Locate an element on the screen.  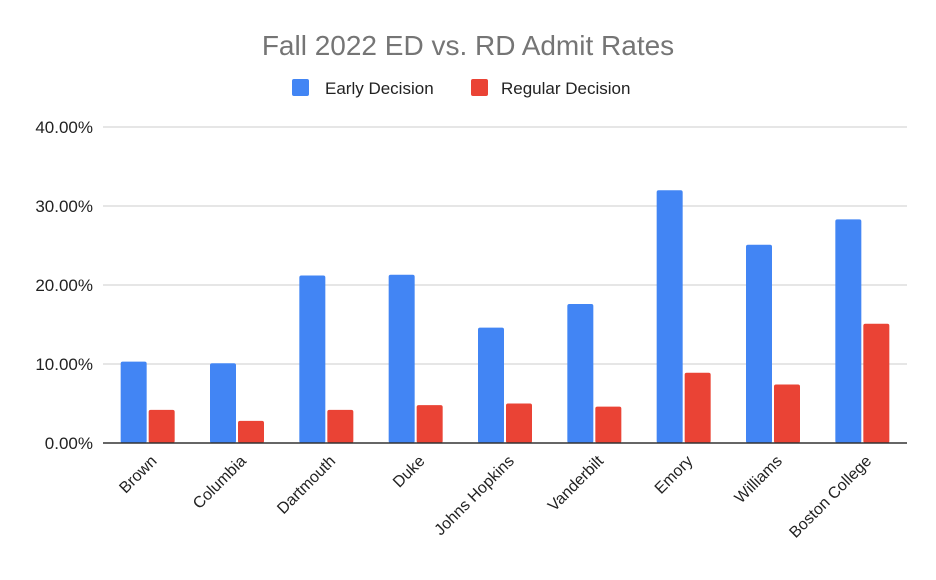
legend-label-early-decision: Early Decision is located at coordinates (379, 88).